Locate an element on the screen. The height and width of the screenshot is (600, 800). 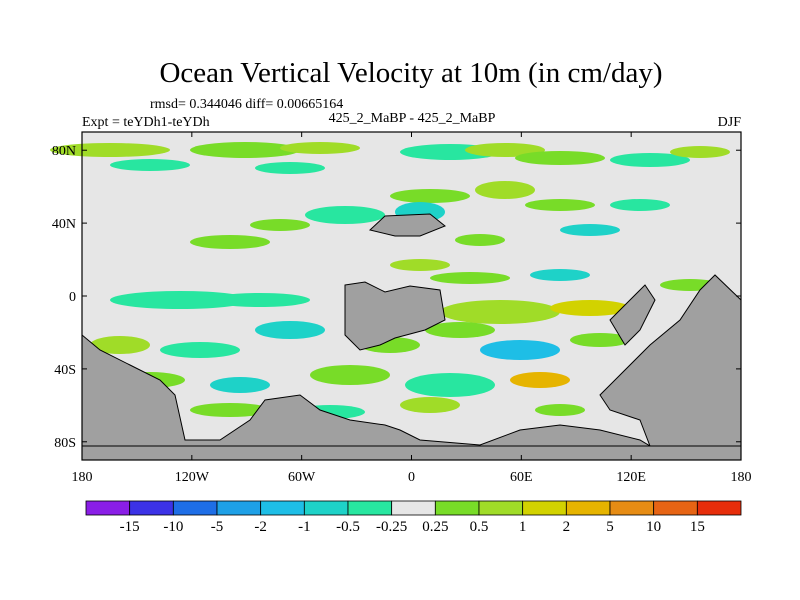
y-tick-label: 80S is located at coordinates (65, 443).